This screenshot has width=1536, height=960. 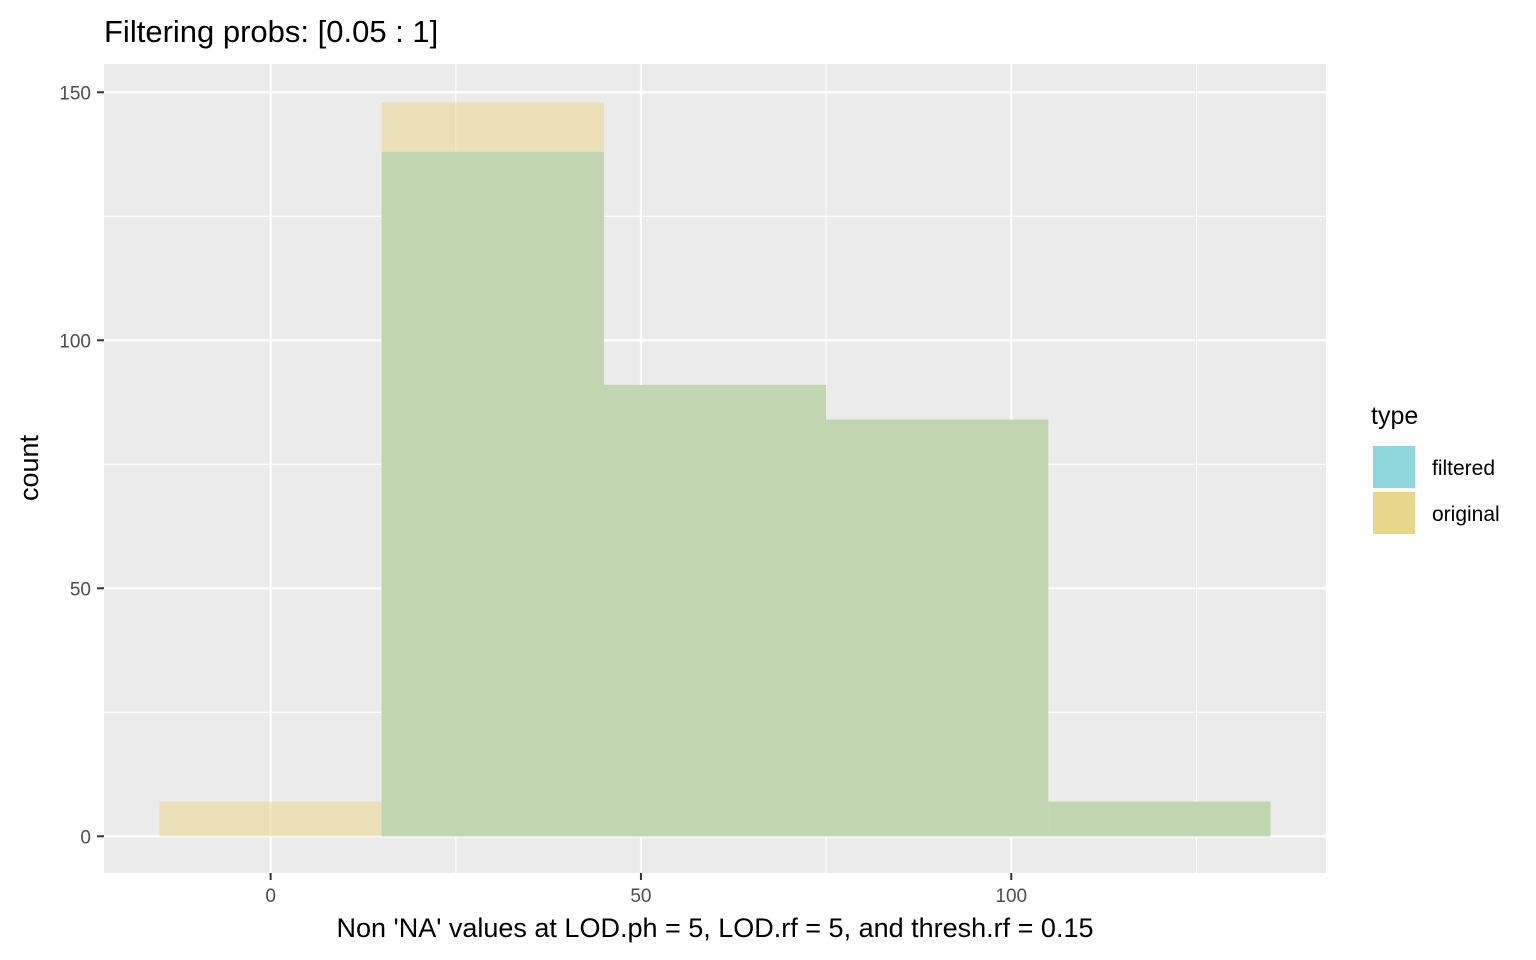 I want to click on y-tick-label: 50, so click(x=80, y=589).